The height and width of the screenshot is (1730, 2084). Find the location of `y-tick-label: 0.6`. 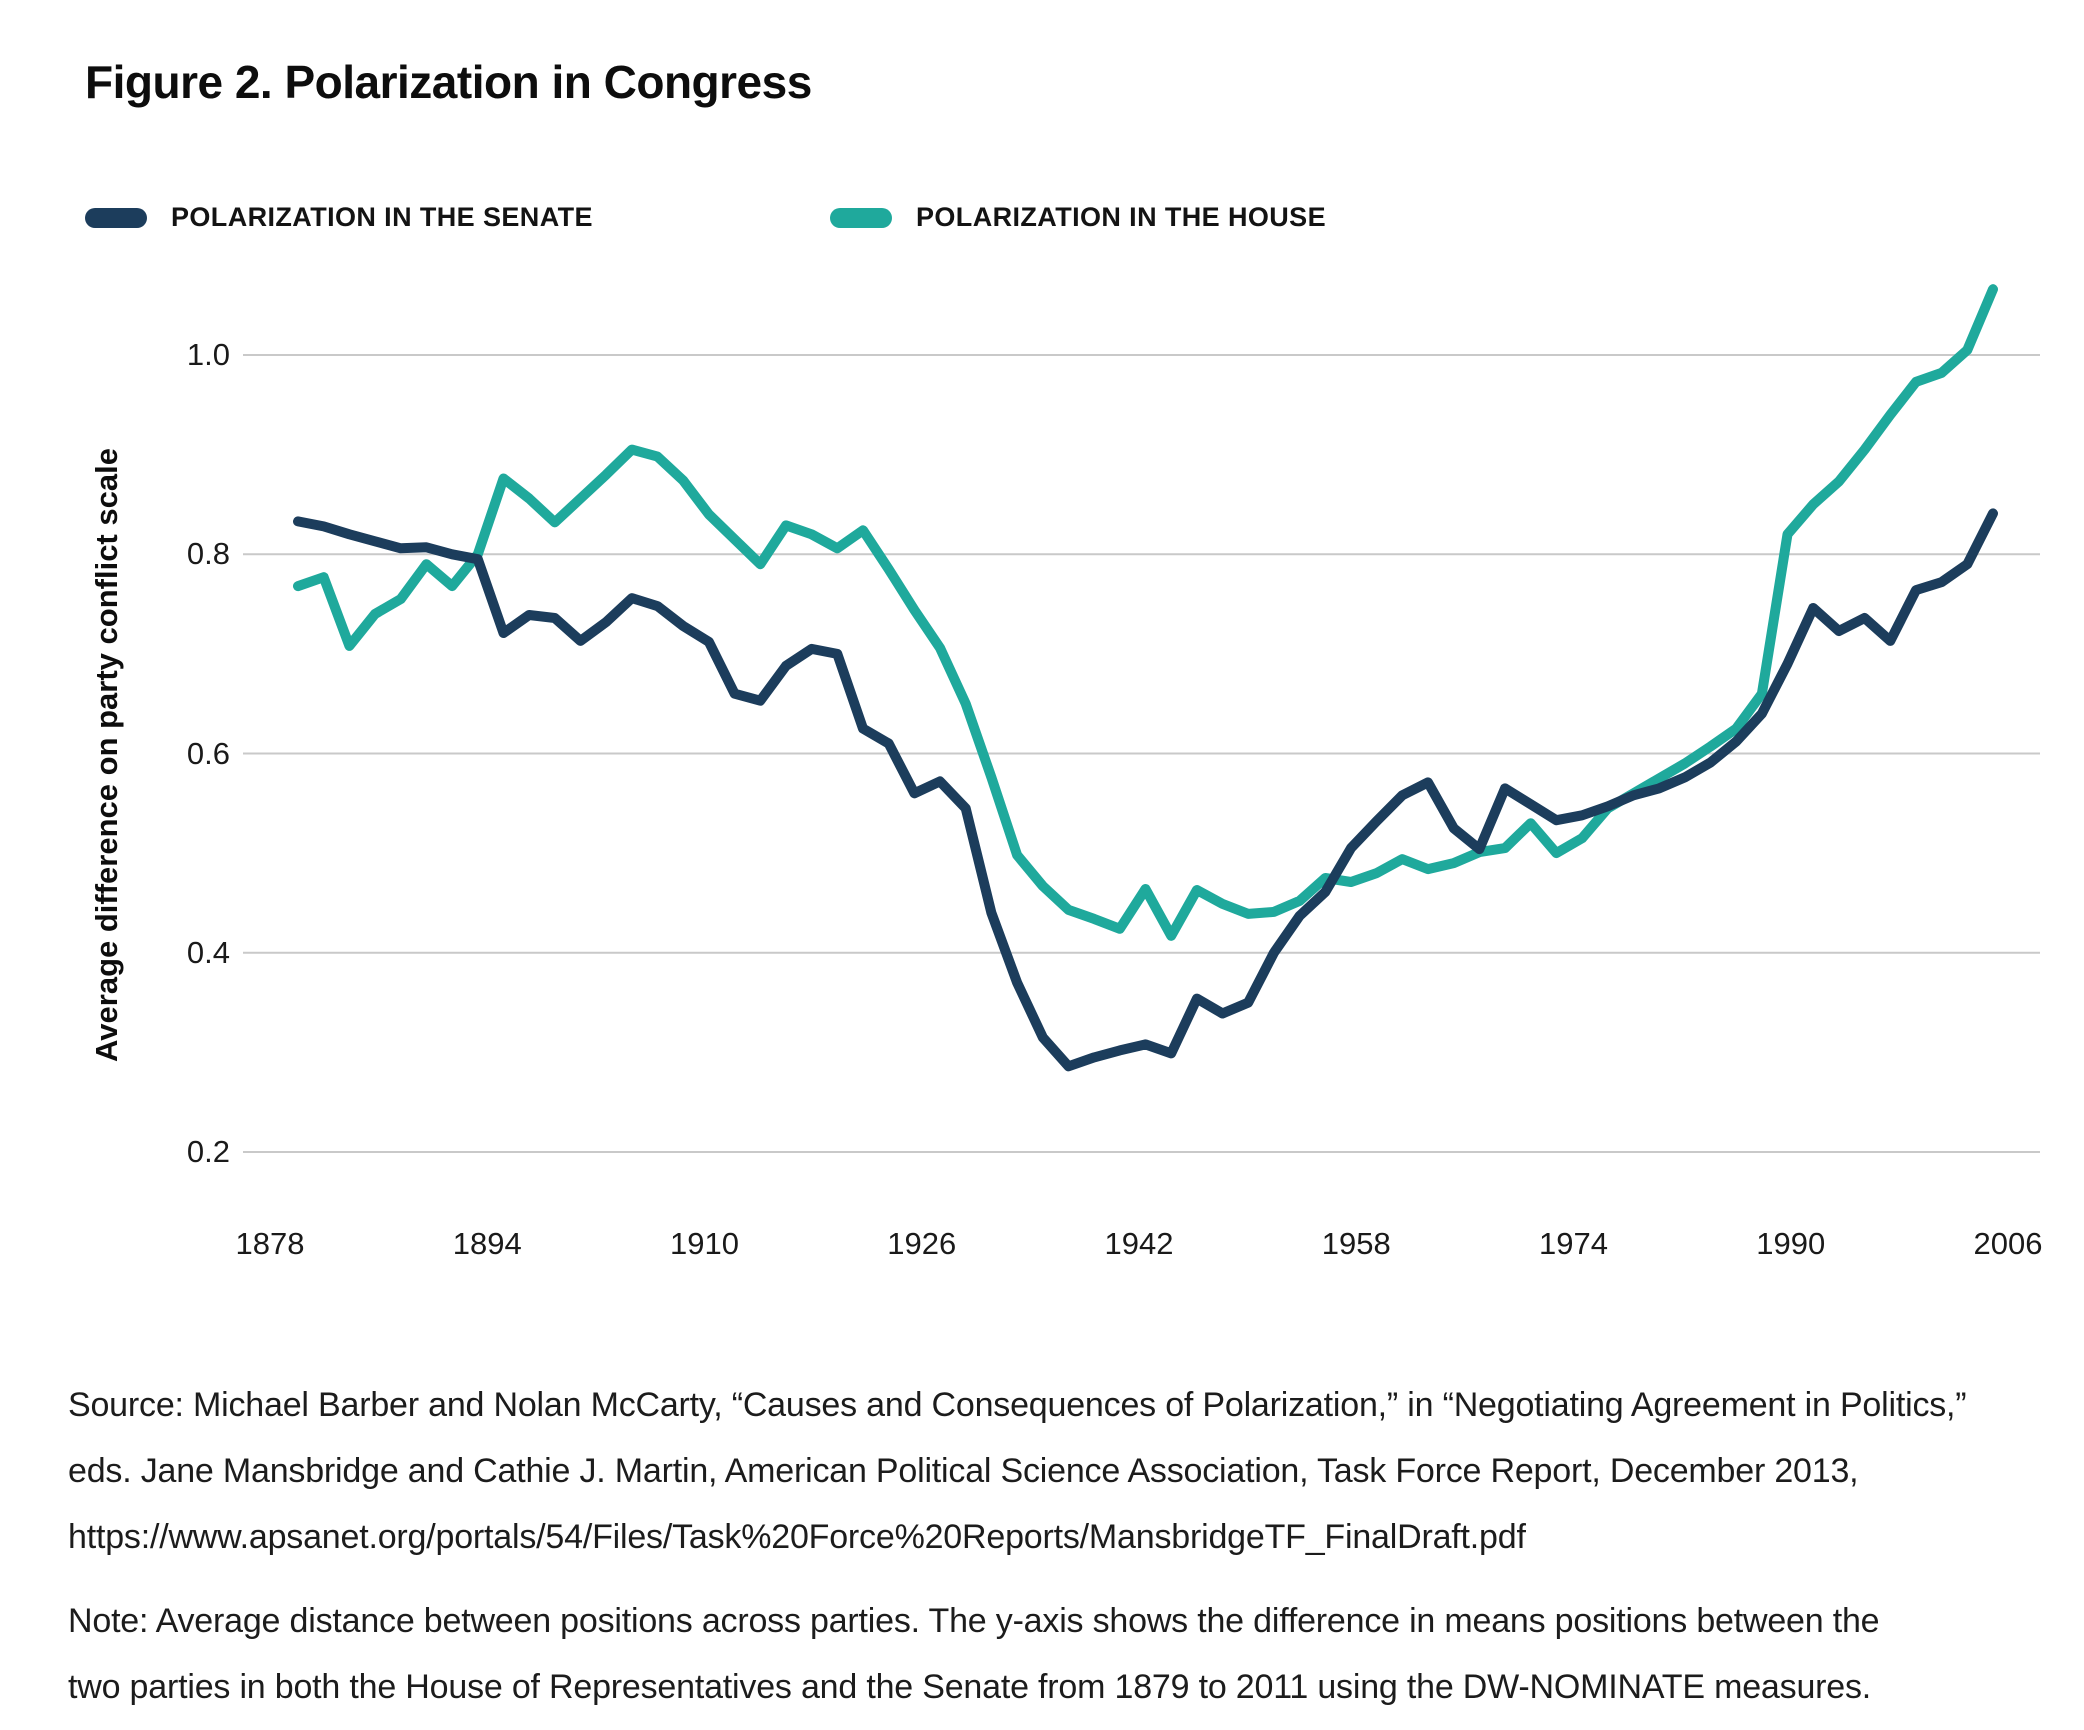

y-tick-label: 0.6 is located at coordinates (208, 753).